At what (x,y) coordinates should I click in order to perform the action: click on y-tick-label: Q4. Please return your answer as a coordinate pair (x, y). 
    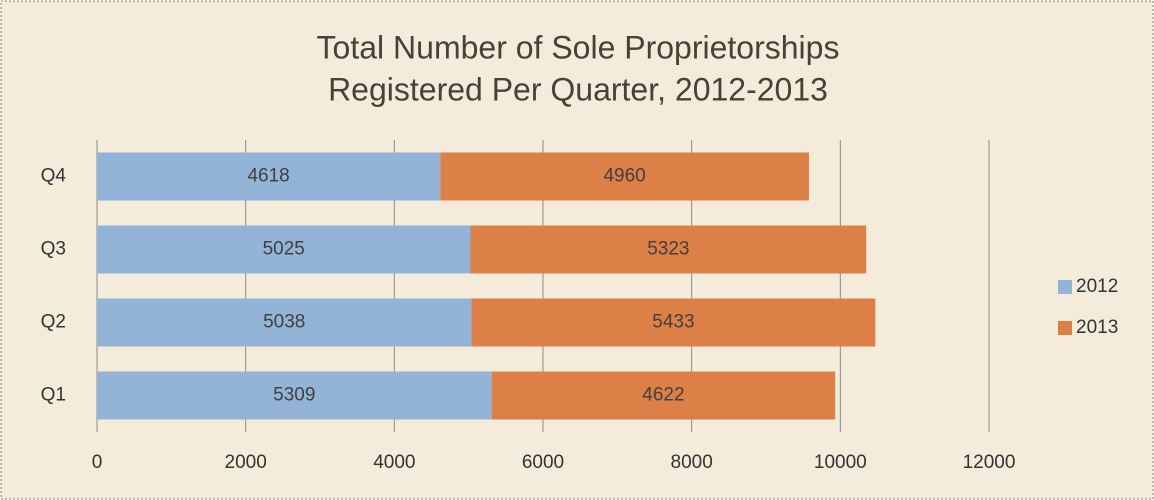
    Looking at the image, I should click on (54, 176).